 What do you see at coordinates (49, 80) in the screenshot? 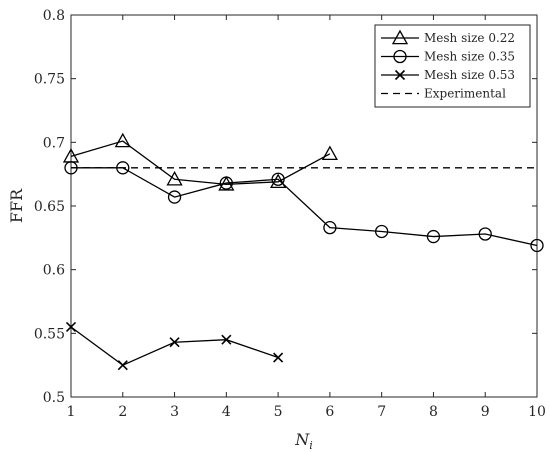
I see `y-tick-label: 0.75` at bounding box center [49, 80].